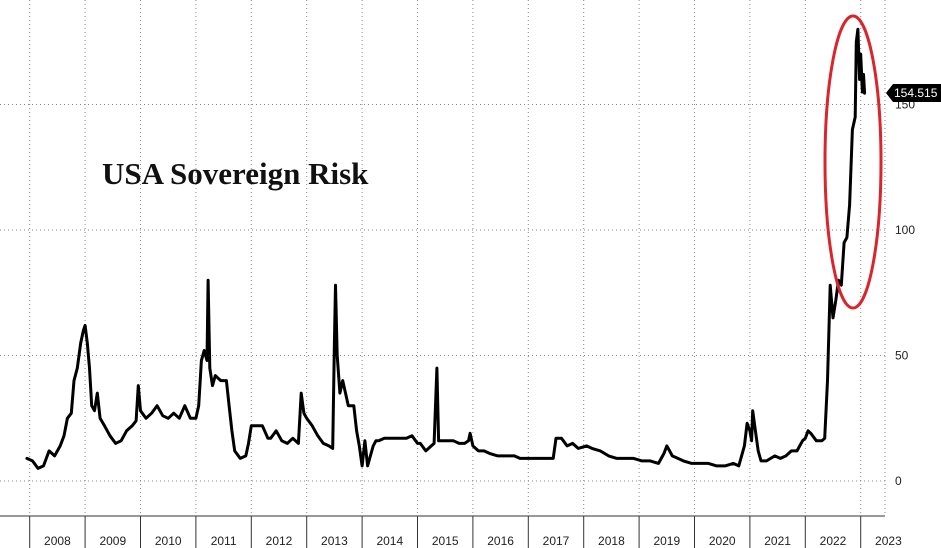  Describe the element at coordinates (898, 481) in the screenshot. I see `y-tick-label: 0` at that location.